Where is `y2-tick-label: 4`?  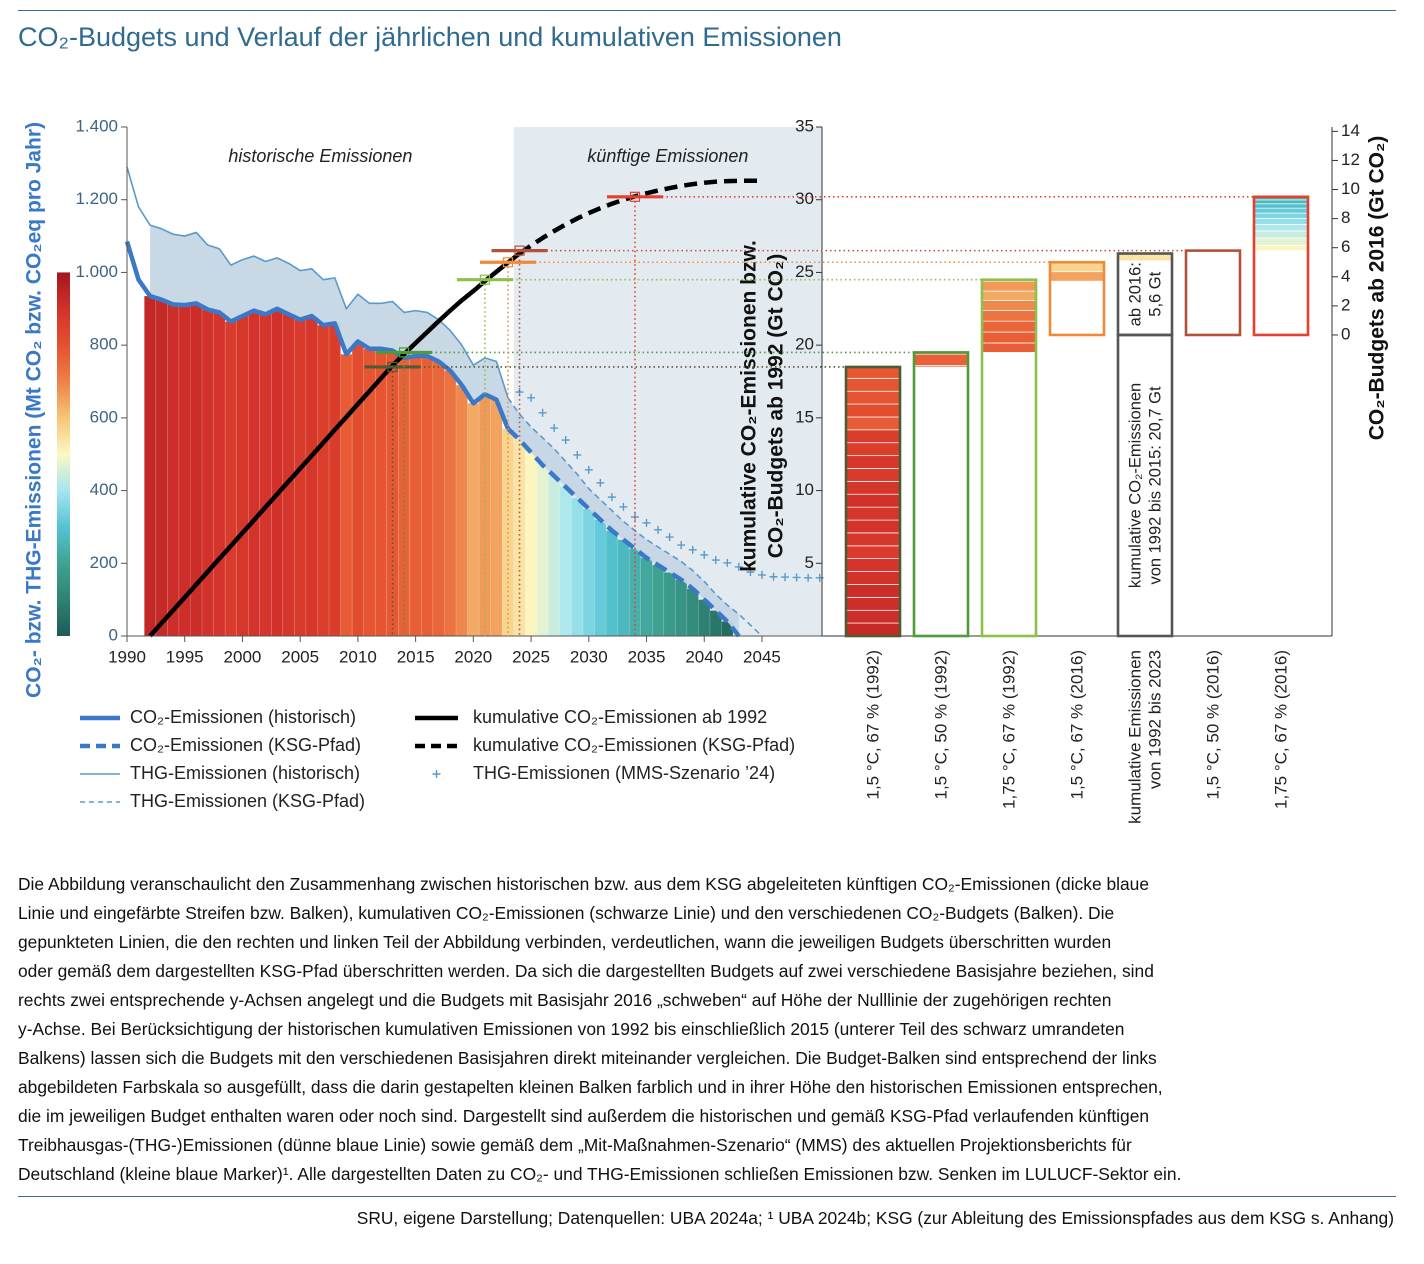
y2-tick-label: 4 is located at coordinates (1345, 275).